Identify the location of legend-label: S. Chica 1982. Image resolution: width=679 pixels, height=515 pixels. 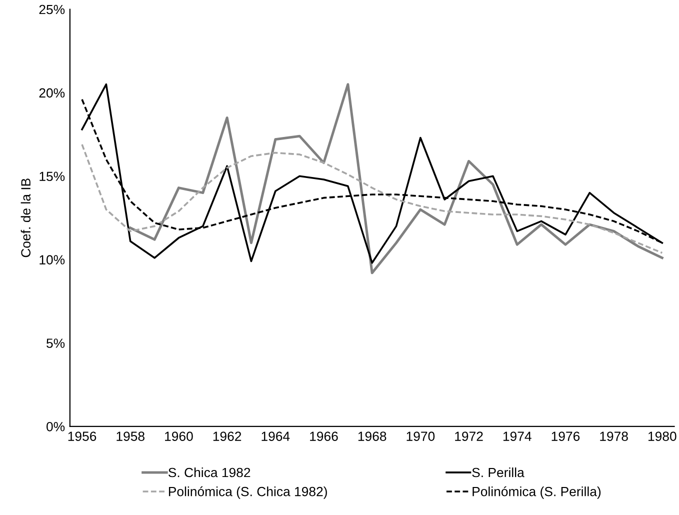
(209, 472).